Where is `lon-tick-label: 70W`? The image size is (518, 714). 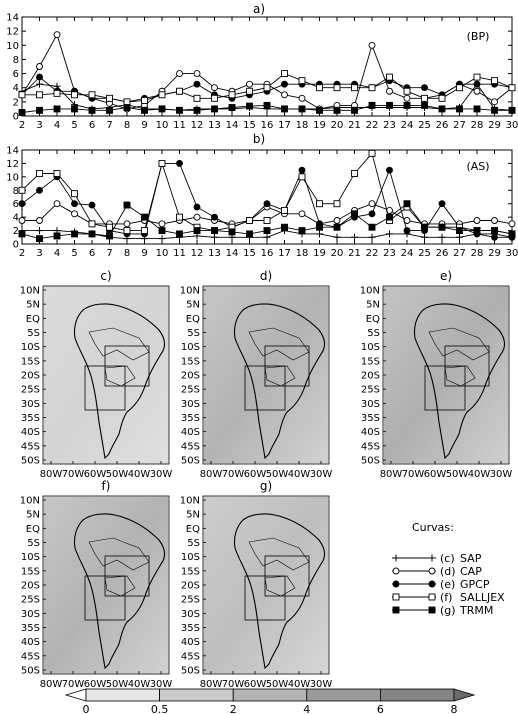 lon-tick-label: 70W is located at coordinates (233, 684).